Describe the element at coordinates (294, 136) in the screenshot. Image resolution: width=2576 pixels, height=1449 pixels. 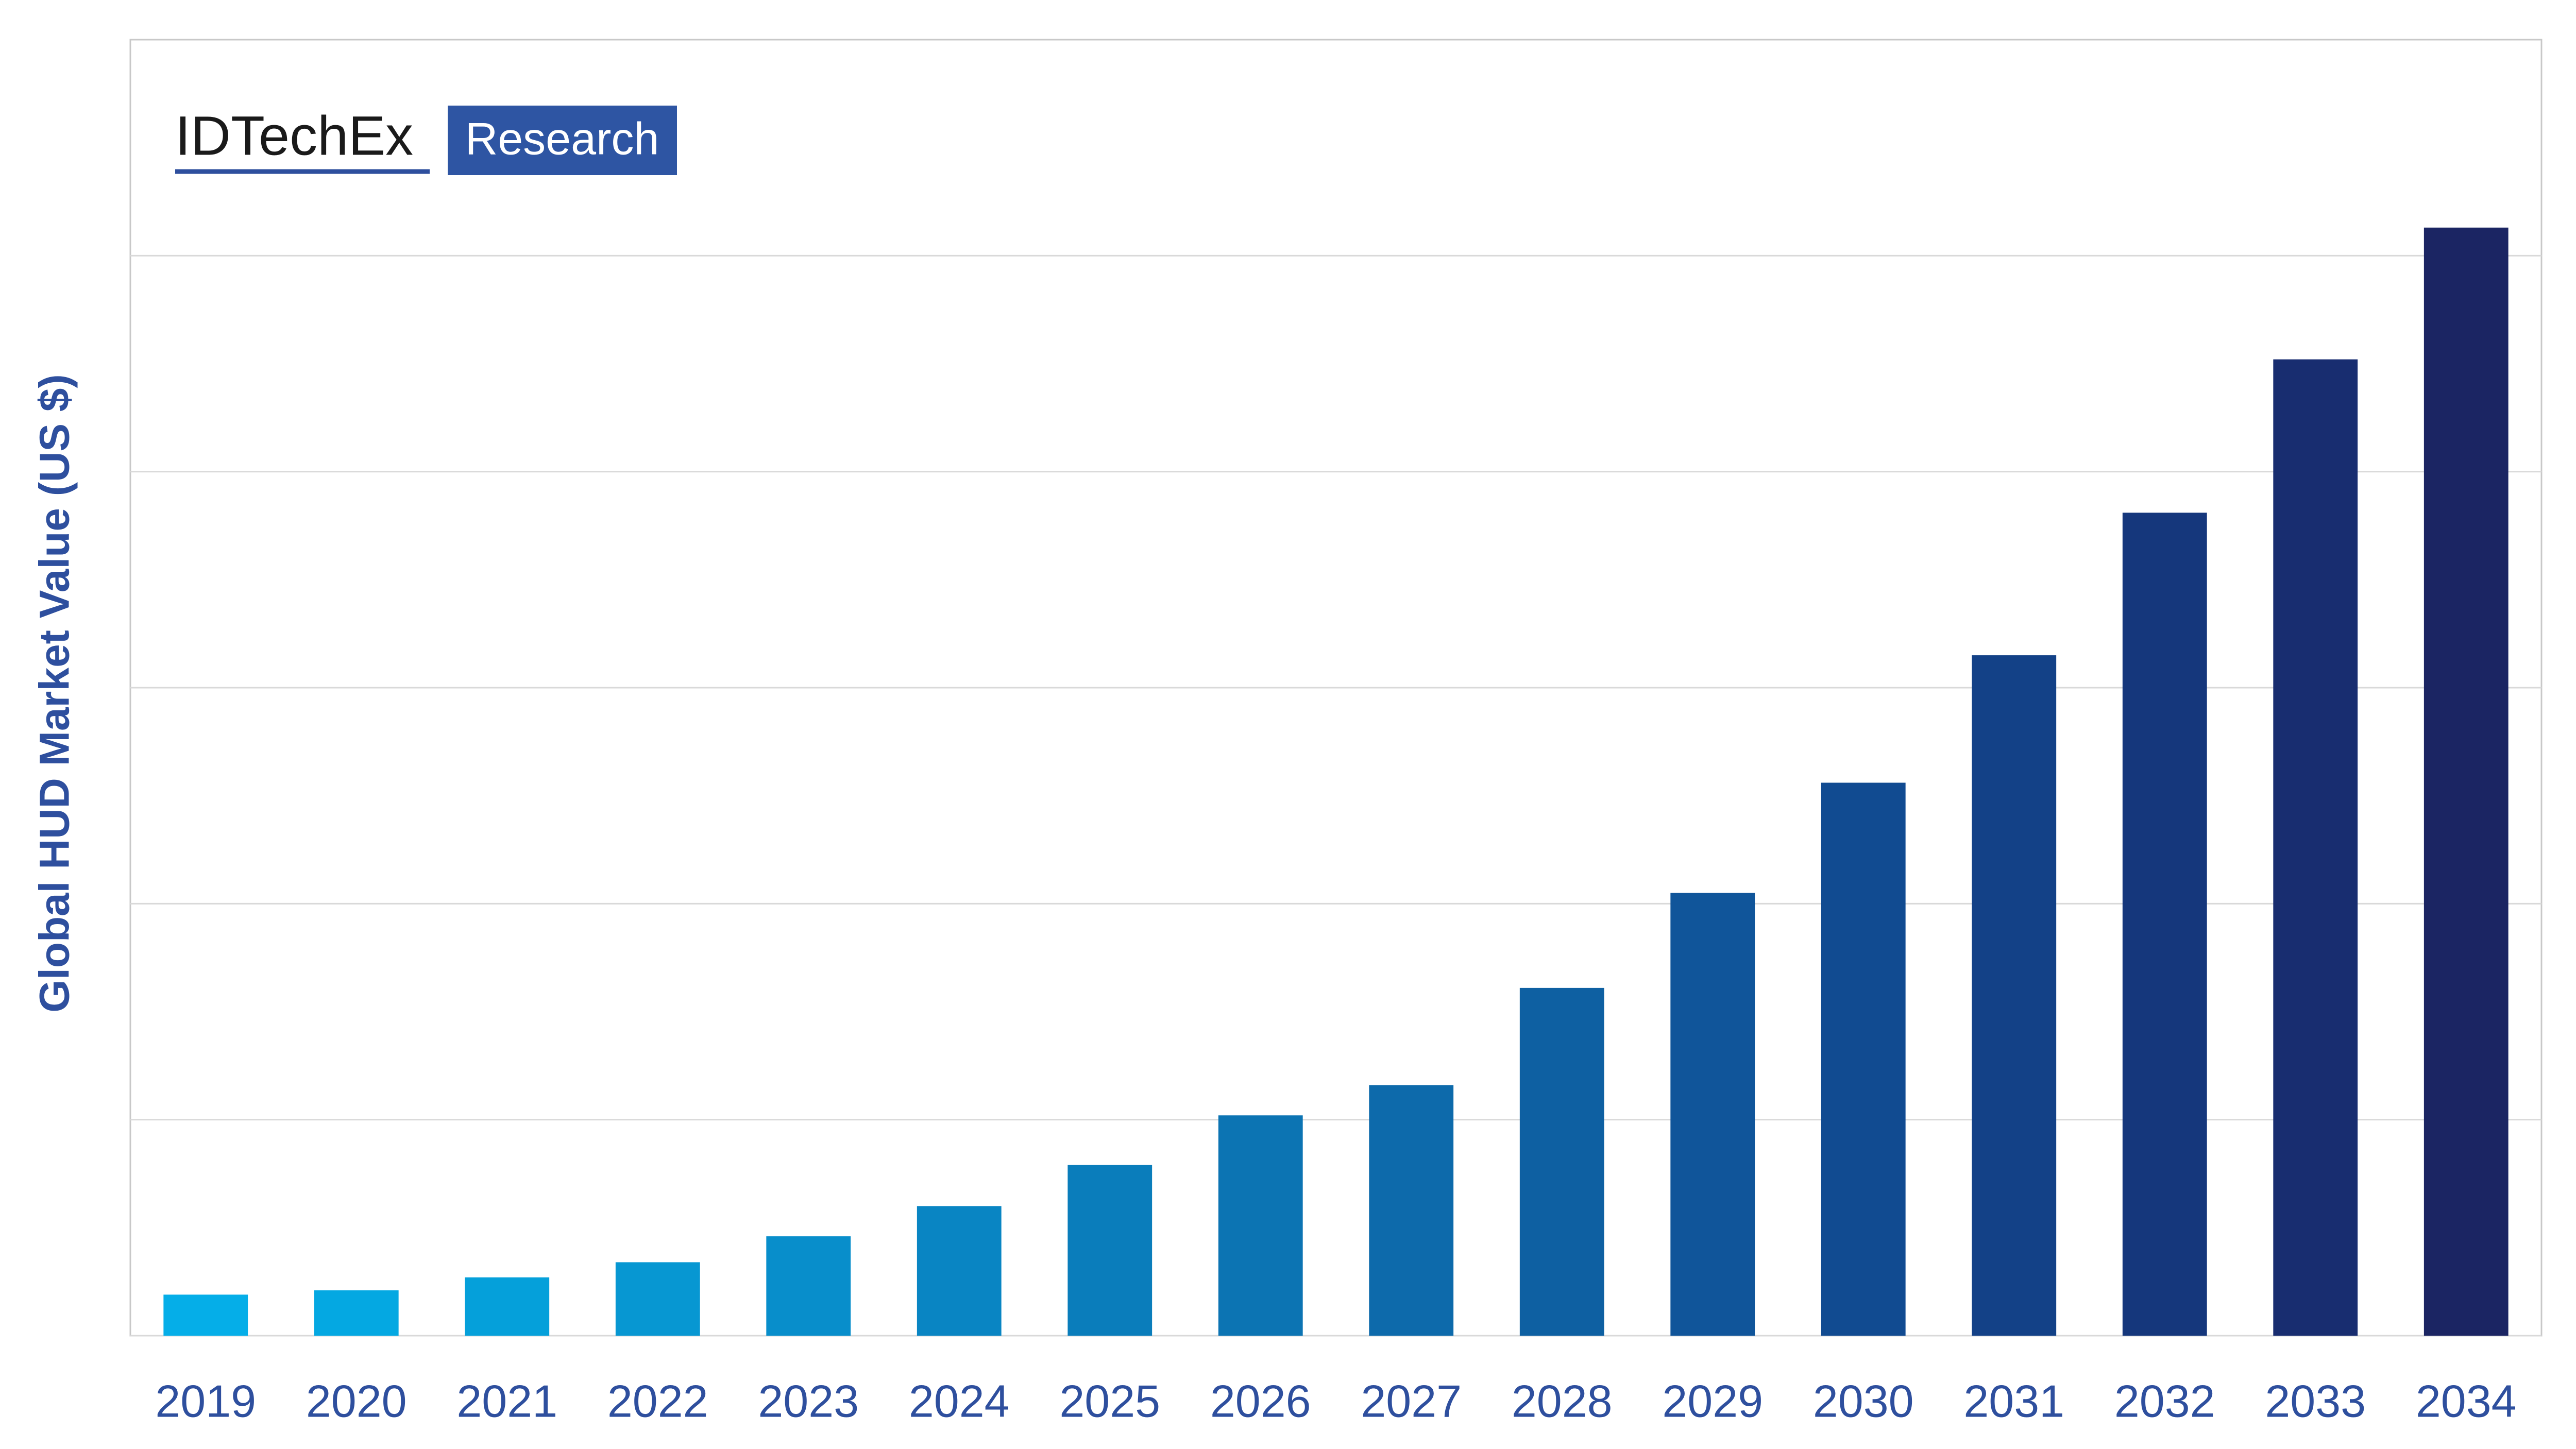
I see `logo-name: IDTechEx` at that location.